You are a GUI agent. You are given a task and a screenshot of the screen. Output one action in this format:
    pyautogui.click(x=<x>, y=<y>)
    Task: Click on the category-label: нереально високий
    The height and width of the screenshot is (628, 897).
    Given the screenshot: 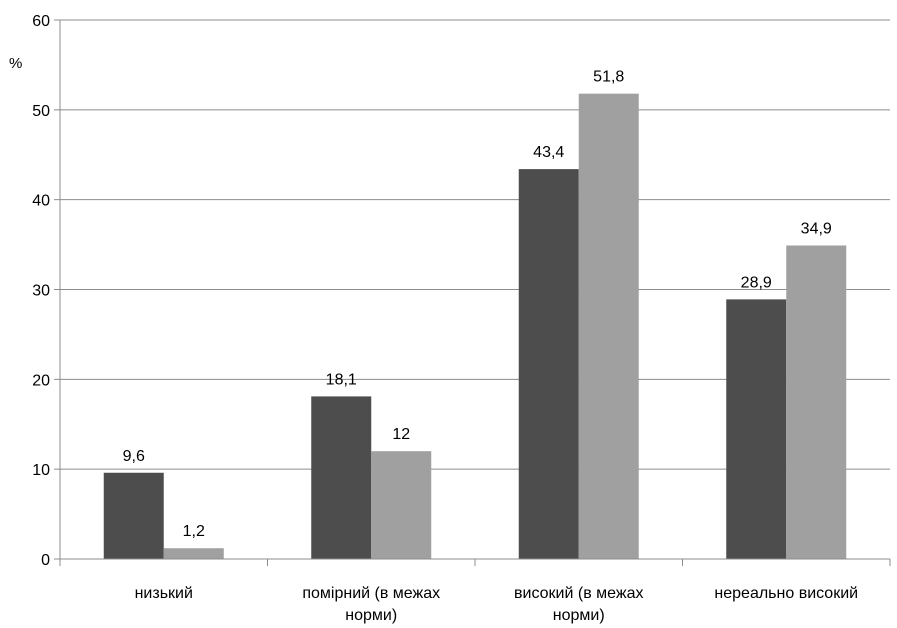 What is the action you would take?
    pyautogui.click(x=786, y=593)
    